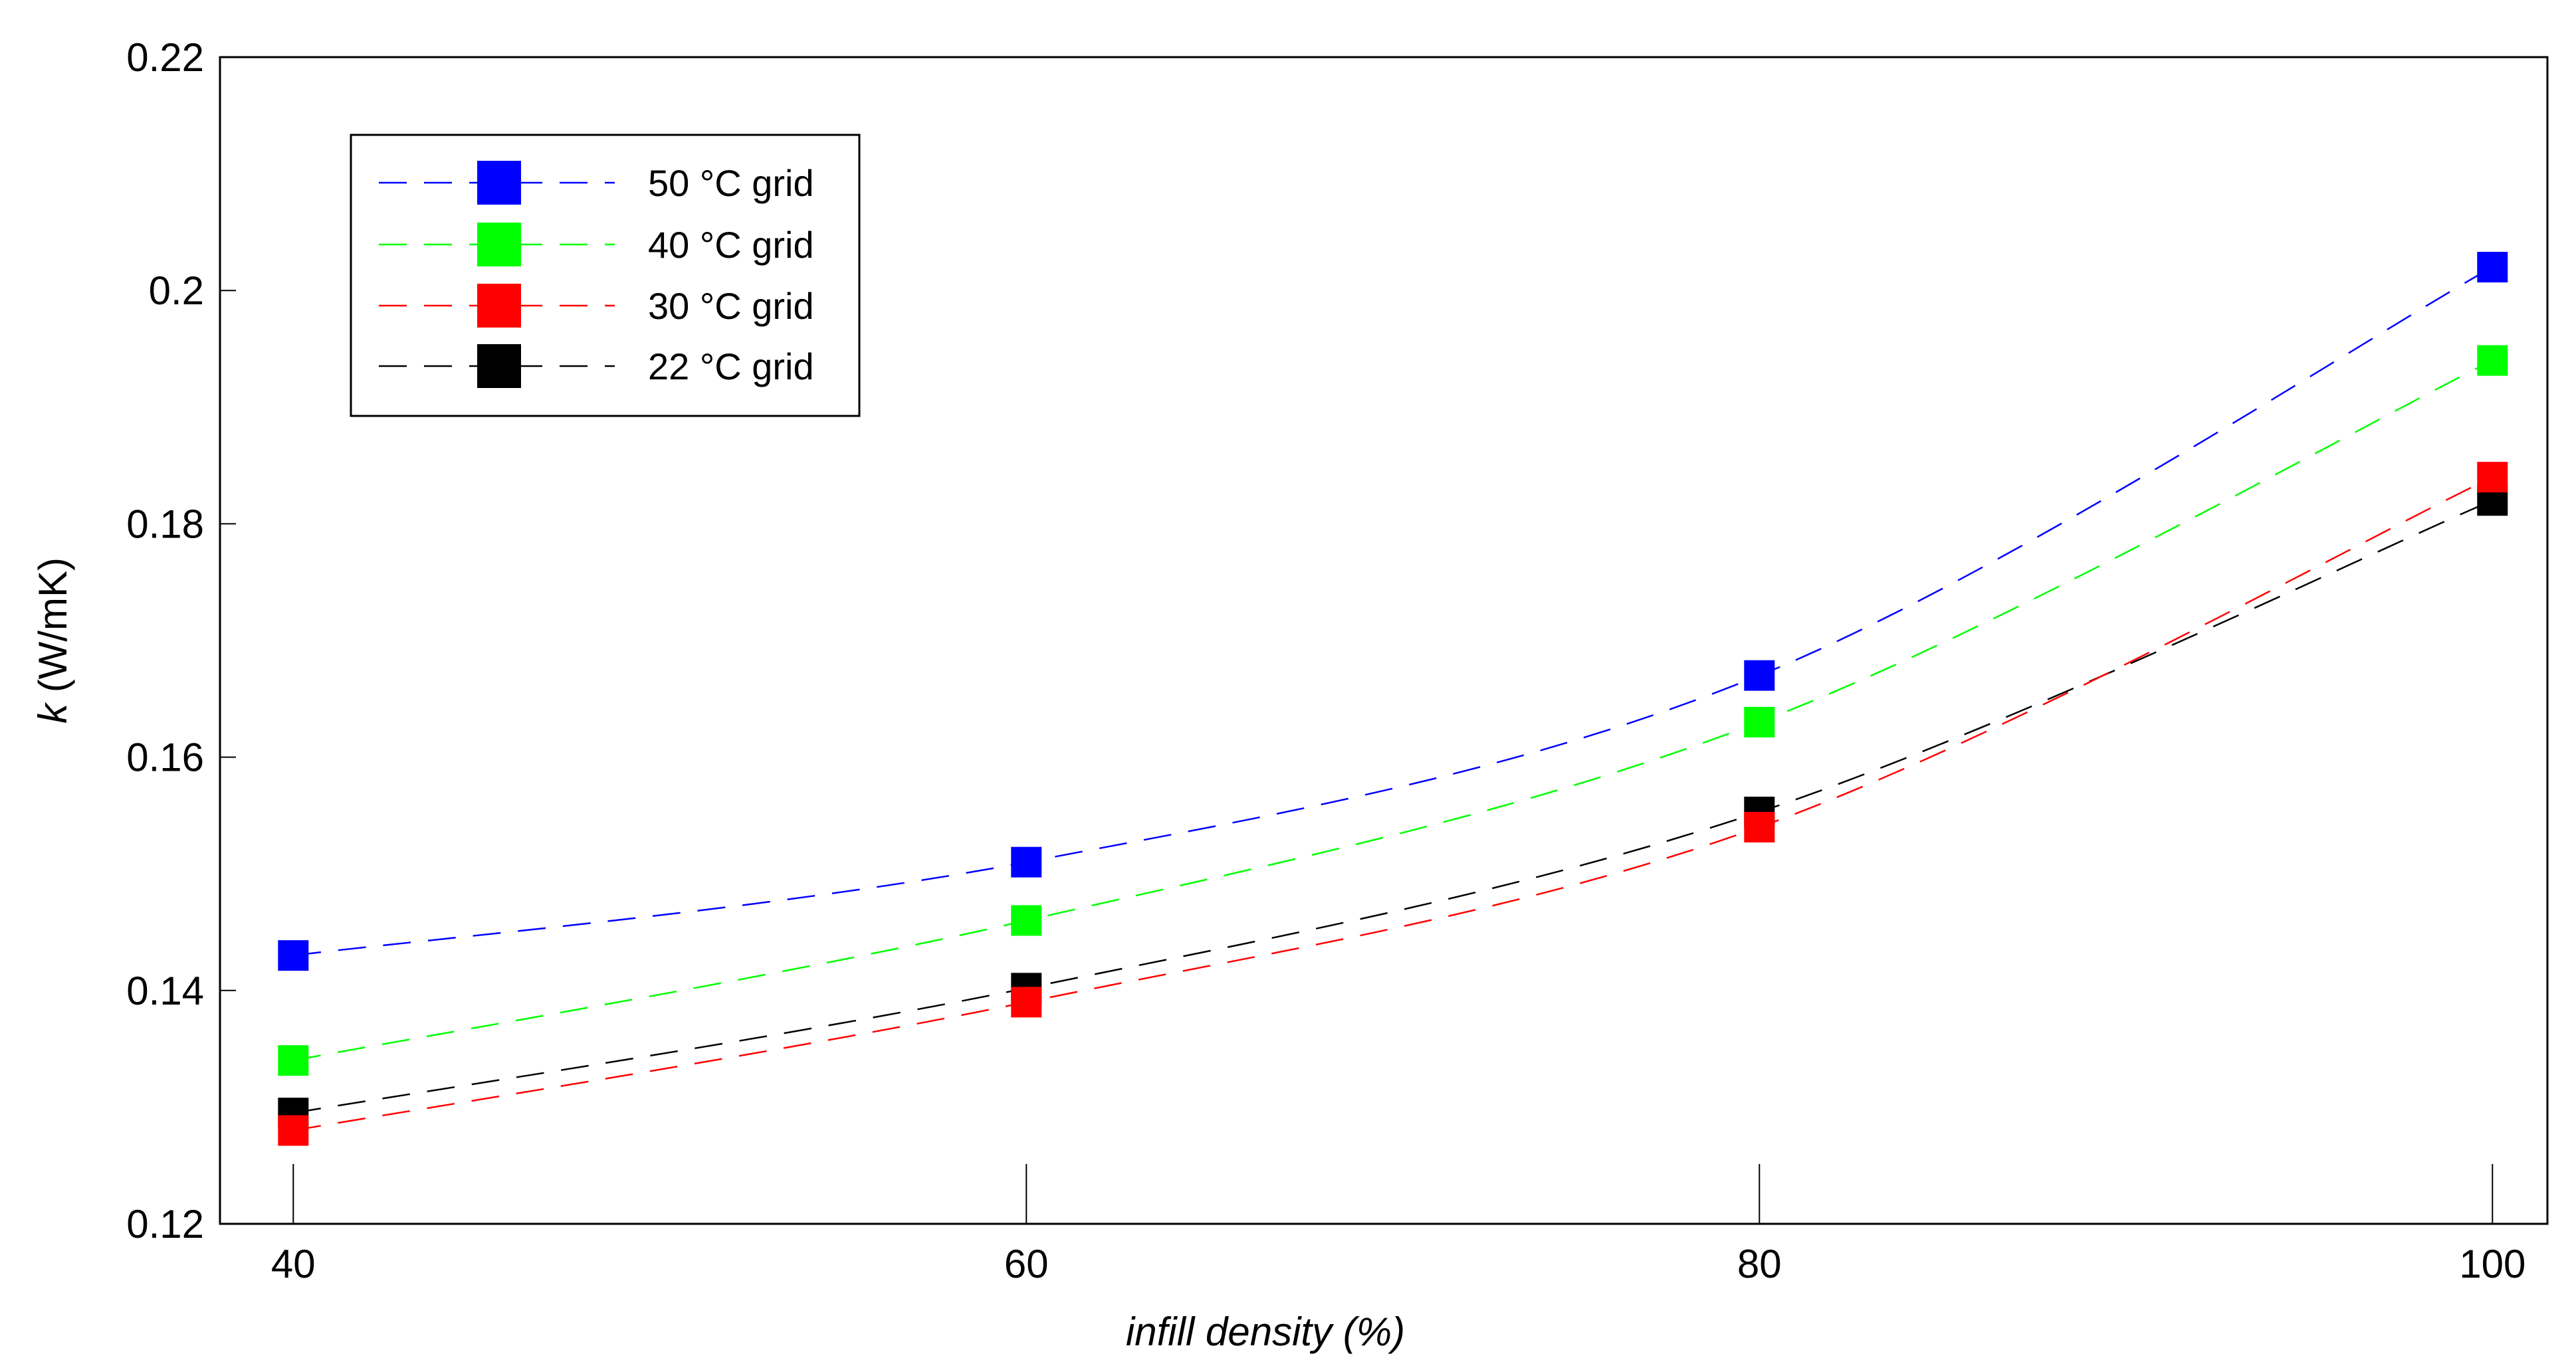 The height and width of the screenshot is (1368, 2576). Describe the element at coordinates (731, 306) in the screenshot. I see `legend-label: 30 °C grid` at that location.